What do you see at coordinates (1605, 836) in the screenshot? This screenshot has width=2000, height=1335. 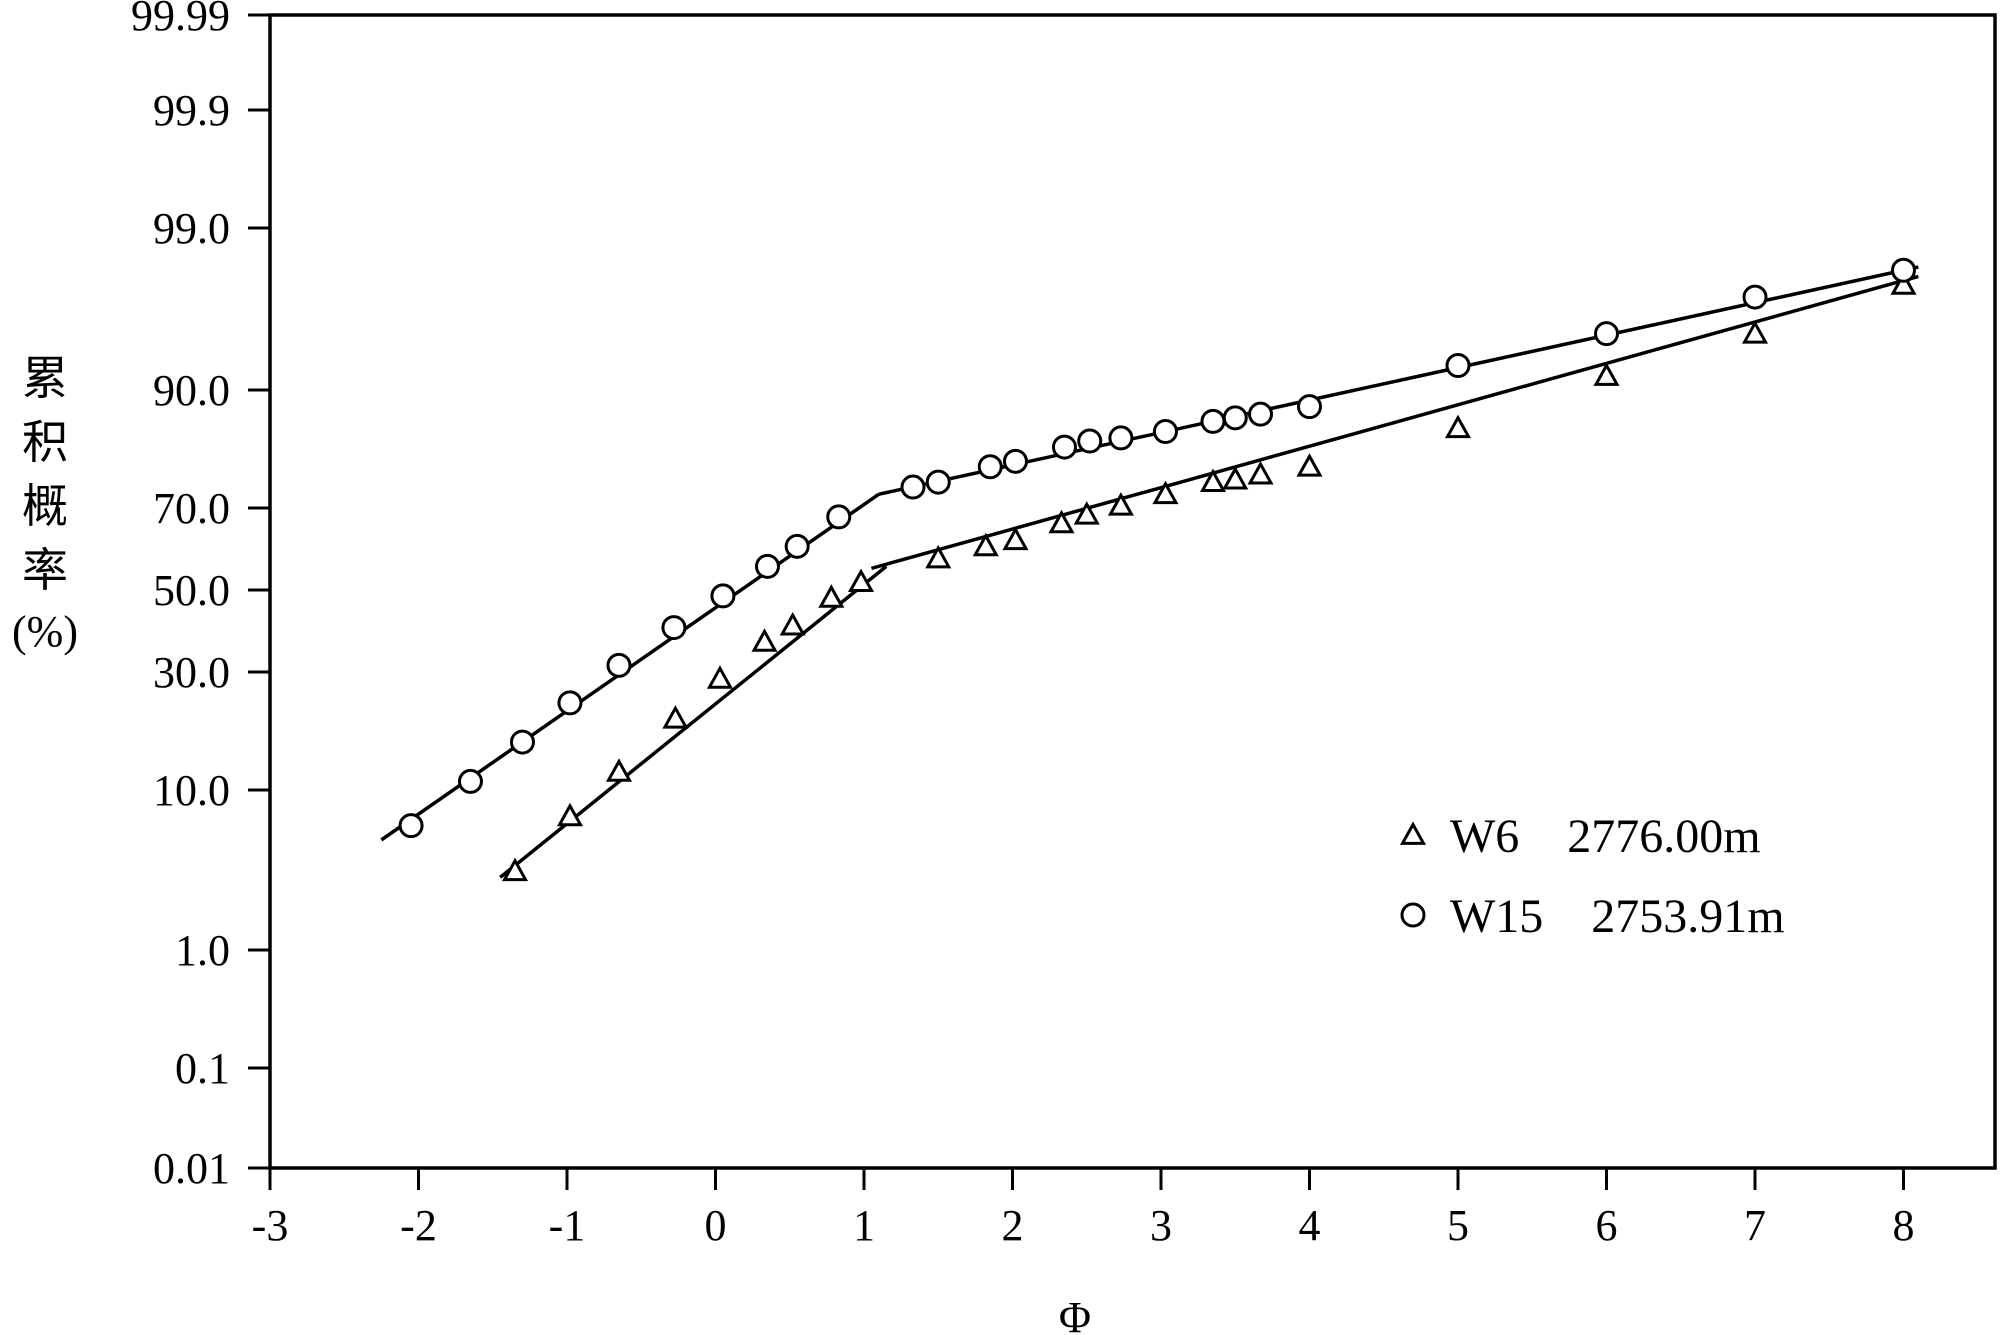 I see `legend-label: W6 2776.00m` at bounding box center [1605, 836].